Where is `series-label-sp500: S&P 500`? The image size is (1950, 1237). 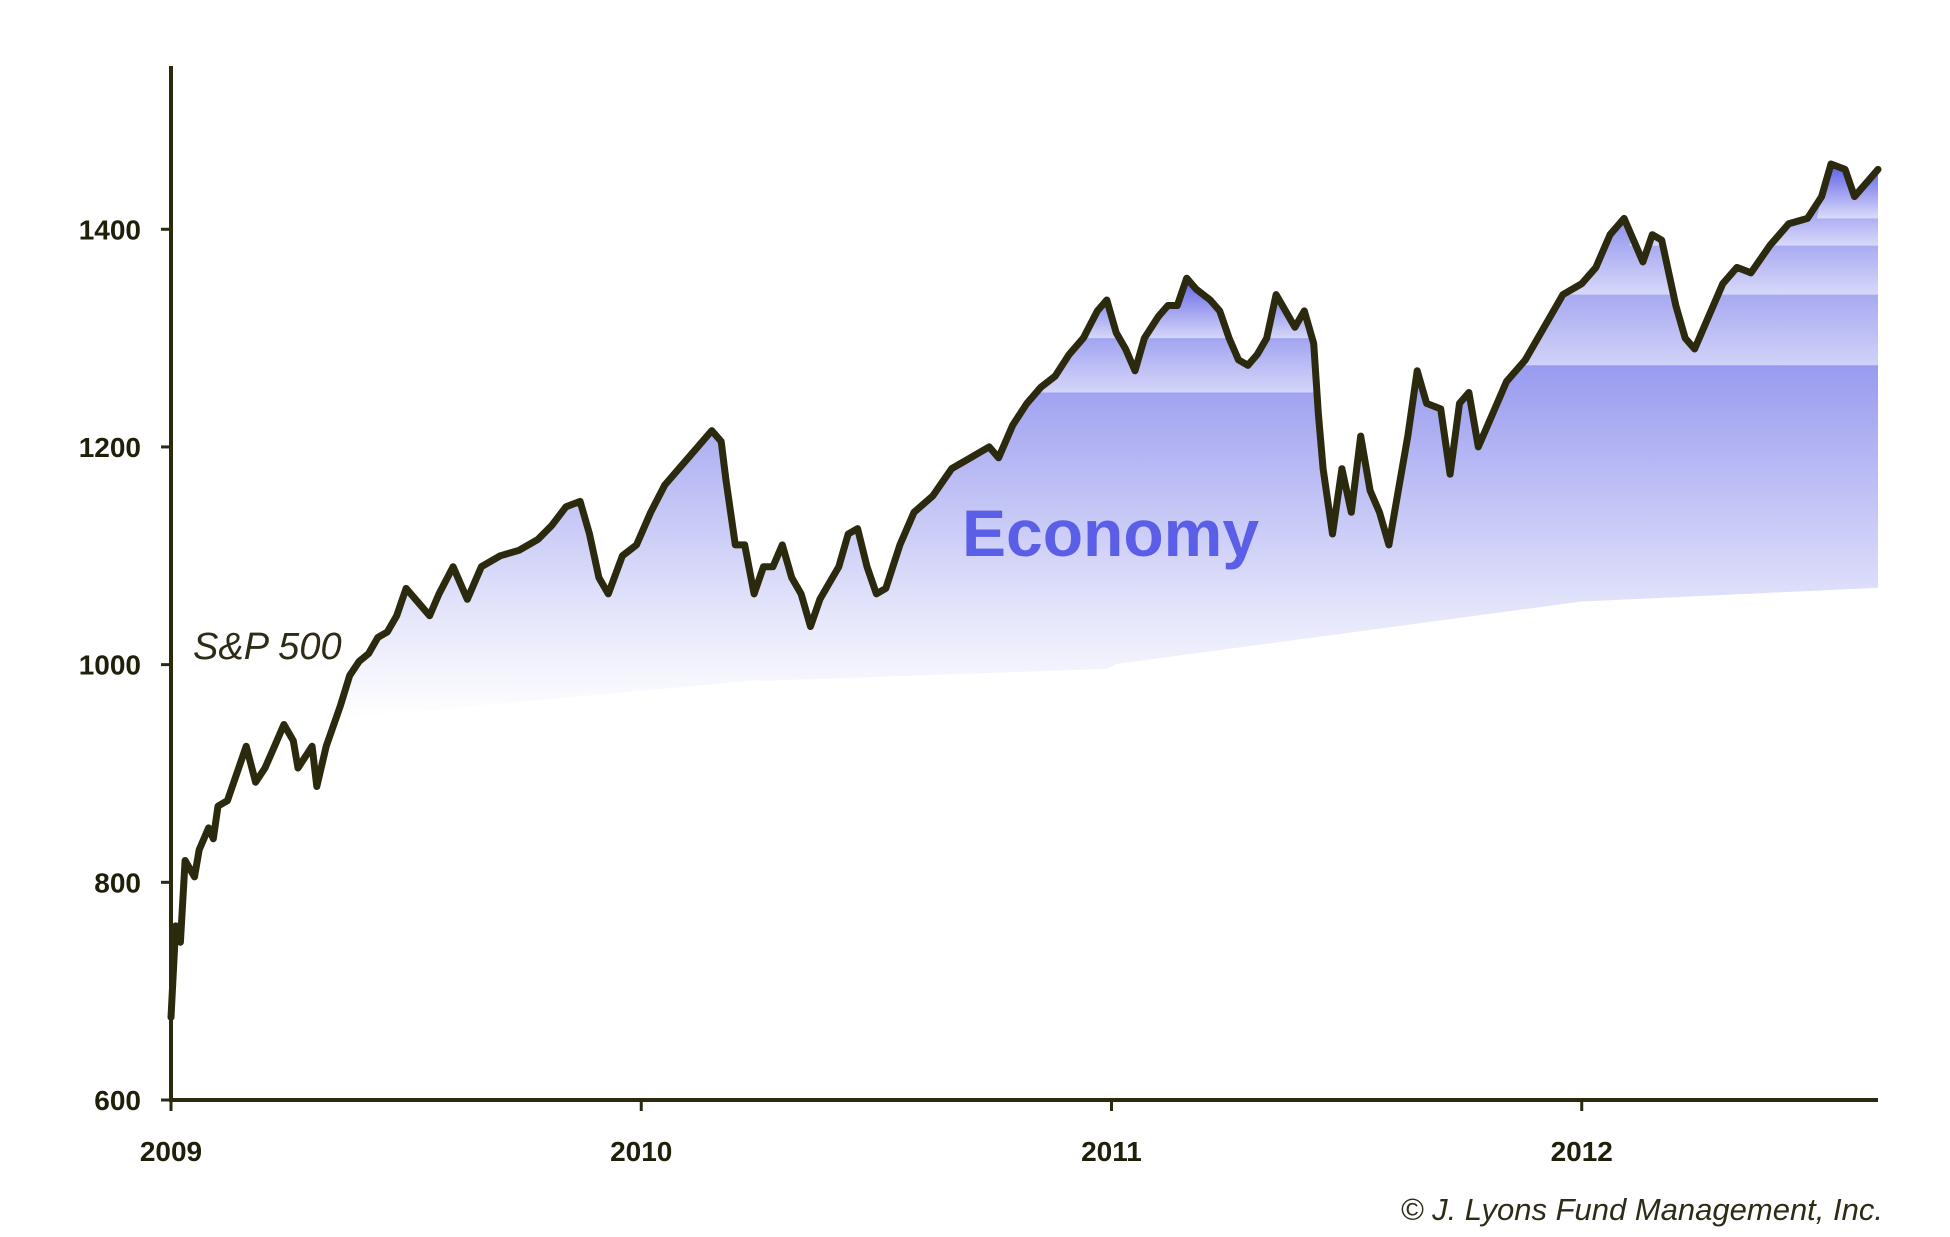 series-label-sp500: S&P 500 is located at coordinates (267, 647).